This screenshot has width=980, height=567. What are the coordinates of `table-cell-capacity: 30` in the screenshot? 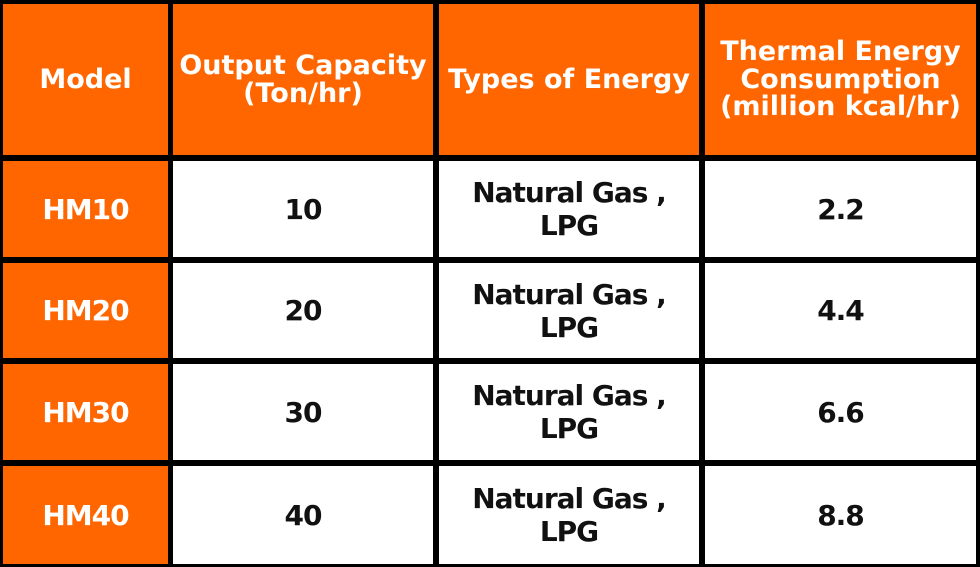 It's located at (303, 412).